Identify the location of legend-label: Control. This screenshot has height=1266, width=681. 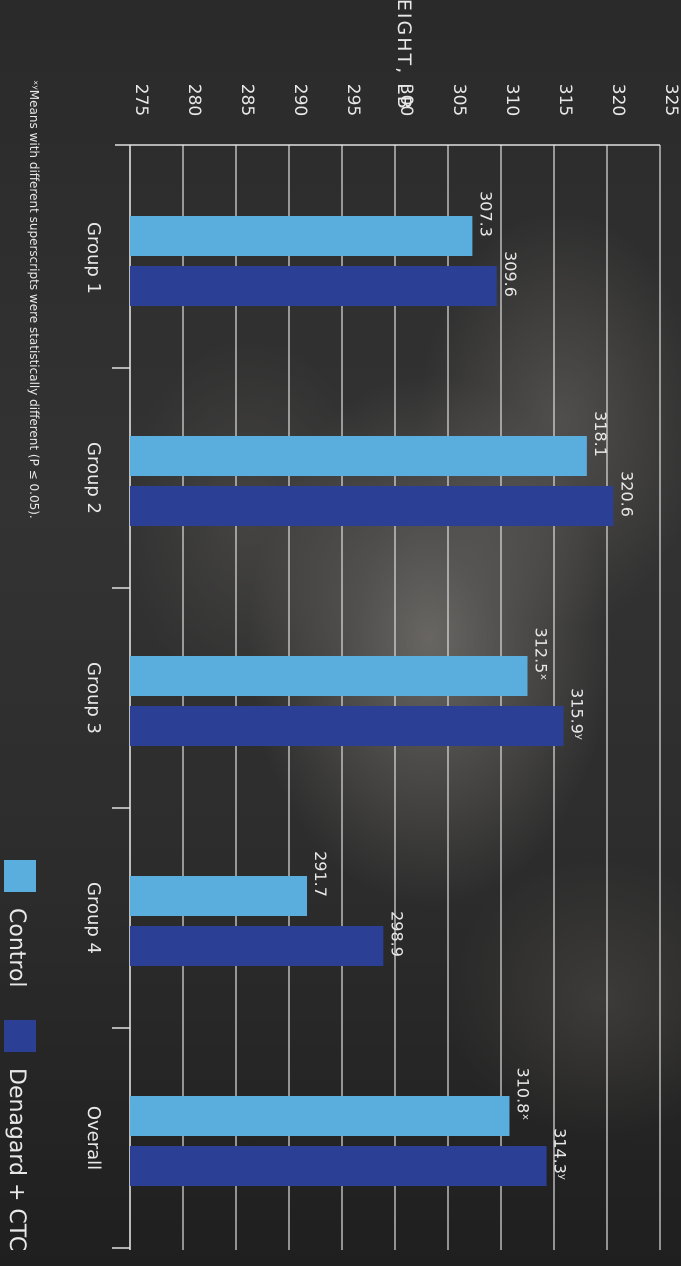
(16, 948).